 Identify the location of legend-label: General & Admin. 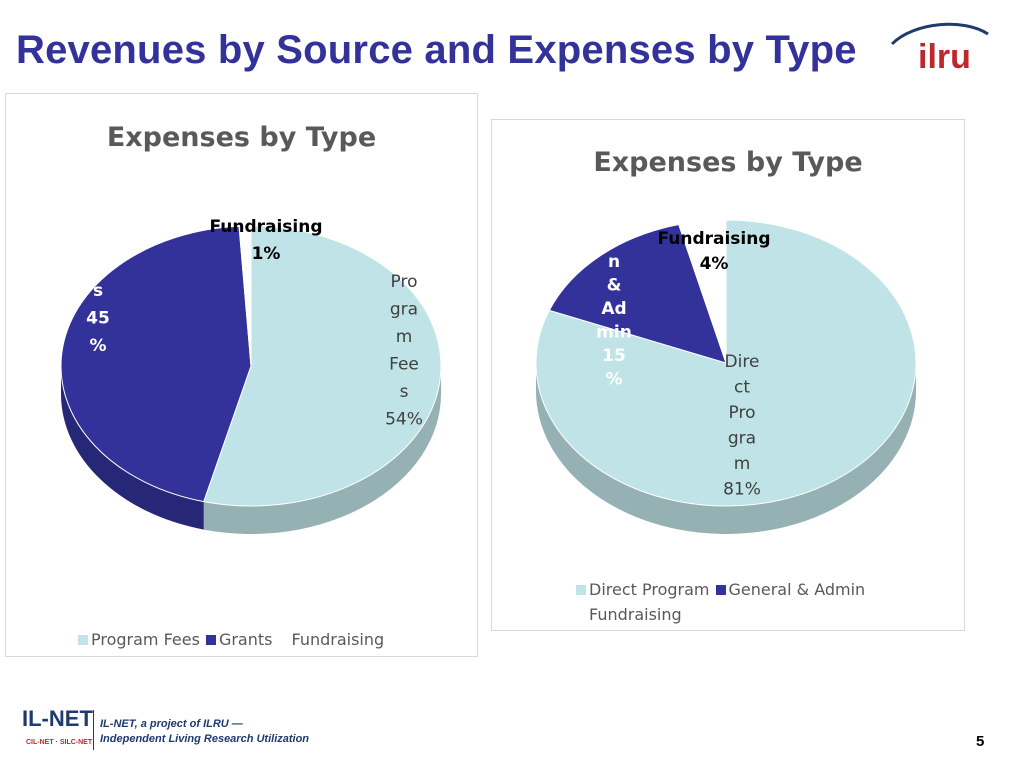
(797, 589).